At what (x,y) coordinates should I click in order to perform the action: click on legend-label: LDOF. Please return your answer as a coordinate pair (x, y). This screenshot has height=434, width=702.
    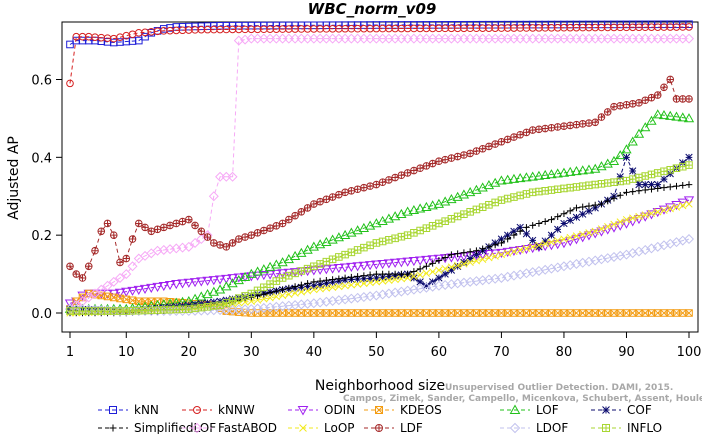
    Looking at the image, I should click on (552, 427).